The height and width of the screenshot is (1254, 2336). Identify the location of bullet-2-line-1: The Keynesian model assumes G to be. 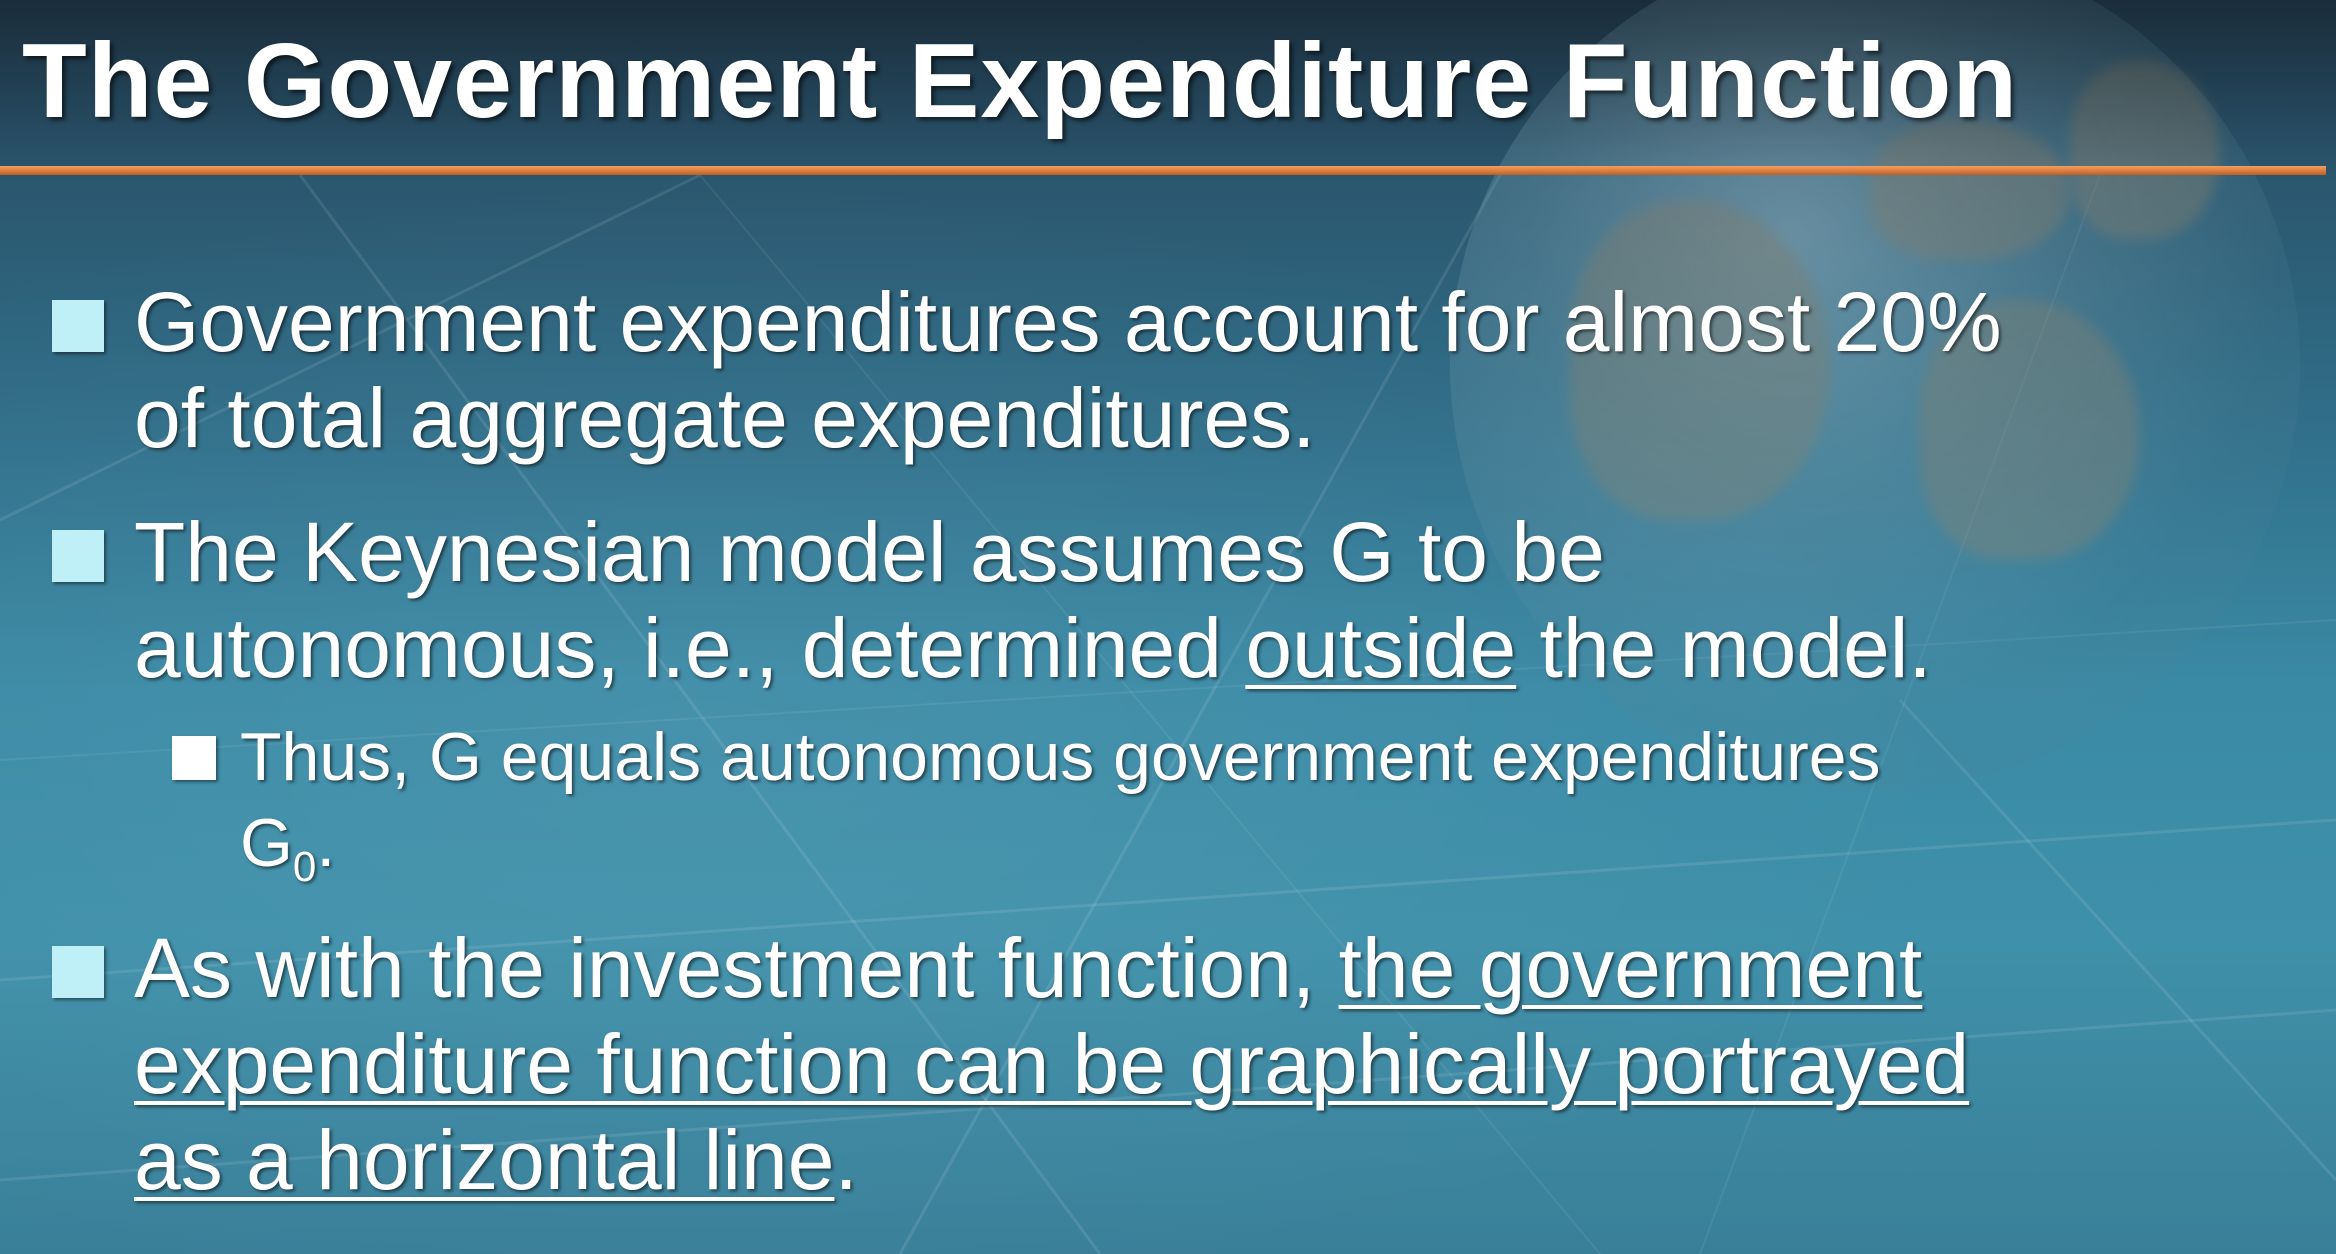
(869, 552).